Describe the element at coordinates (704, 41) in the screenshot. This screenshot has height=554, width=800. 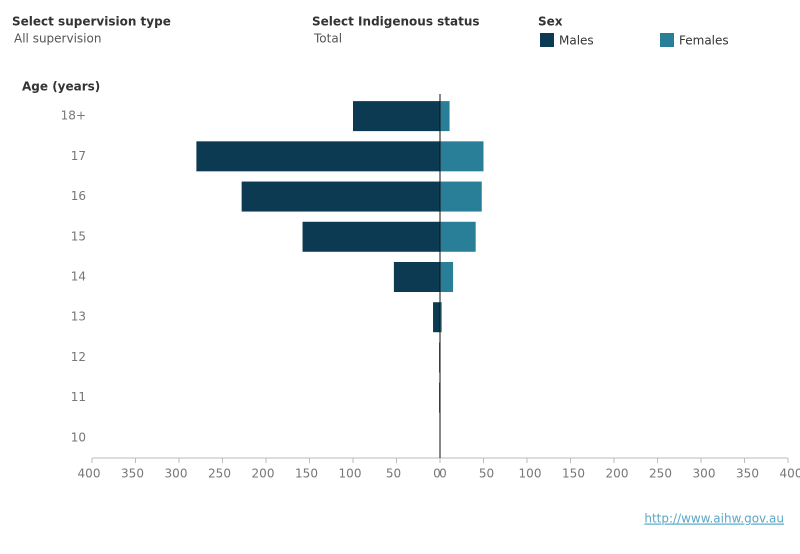
I see `legend-label: Females` at that location.